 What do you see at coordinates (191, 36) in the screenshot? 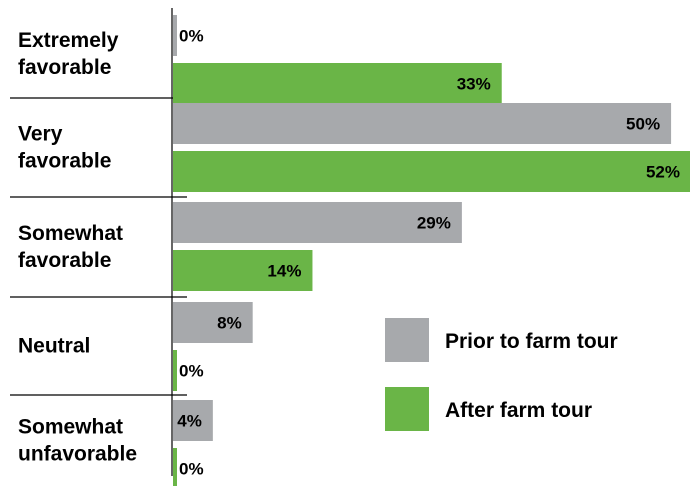
I see `value-label-prior-to-farm-tour-extremely-favorable: 0%` at bounding box center [191, 36].